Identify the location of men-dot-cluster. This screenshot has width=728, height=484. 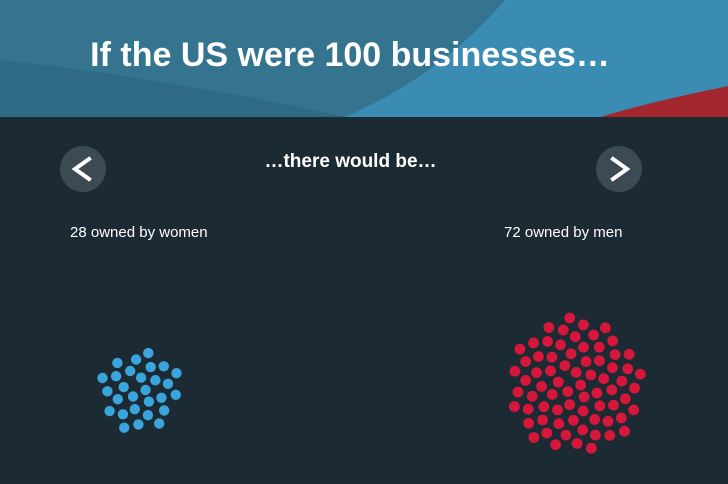
(577, 383).